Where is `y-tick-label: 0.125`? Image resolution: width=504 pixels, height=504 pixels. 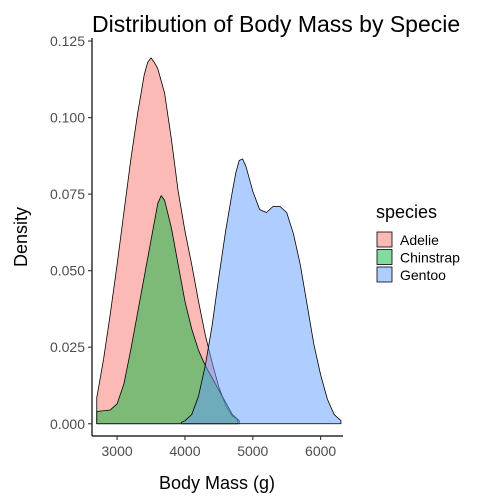 y-tick-label: 0.125 is located at coordinates (67, 41).